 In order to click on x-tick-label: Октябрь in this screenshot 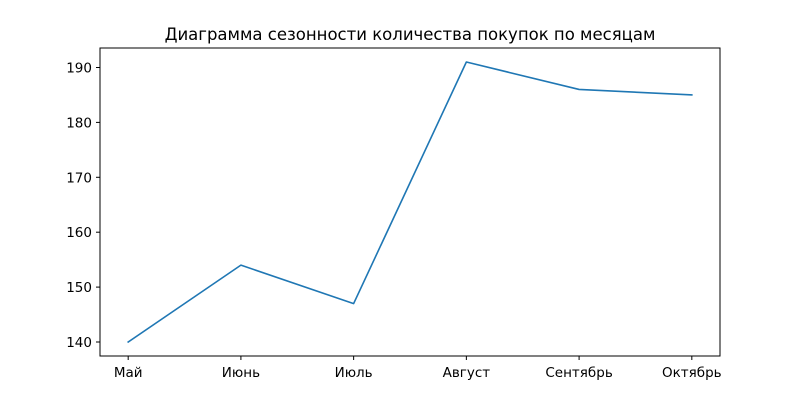, I will do `click(692, 373)`.